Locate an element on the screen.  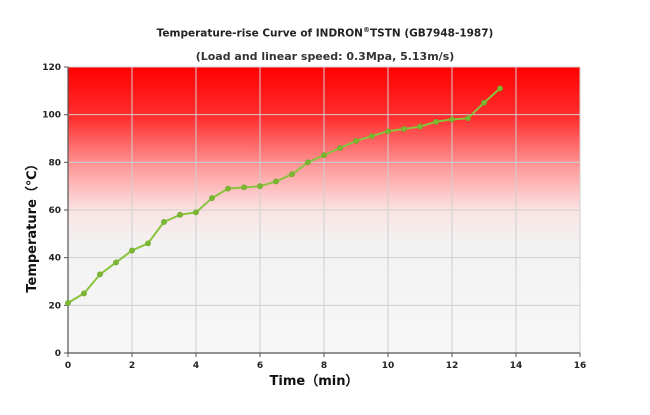
y-axis-label: Temperature（℃） is located at coordinates (32, 224).